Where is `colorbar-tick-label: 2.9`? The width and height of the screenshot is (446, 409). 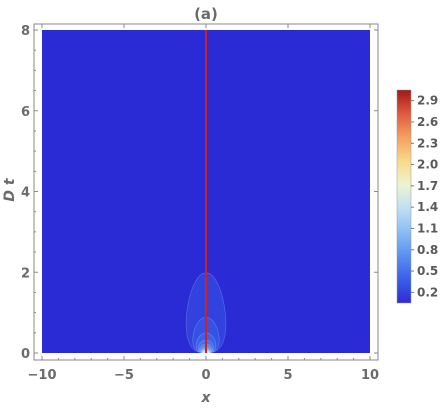
colorbar-tick-label: 2.9 is located at coordinates (427, 101).